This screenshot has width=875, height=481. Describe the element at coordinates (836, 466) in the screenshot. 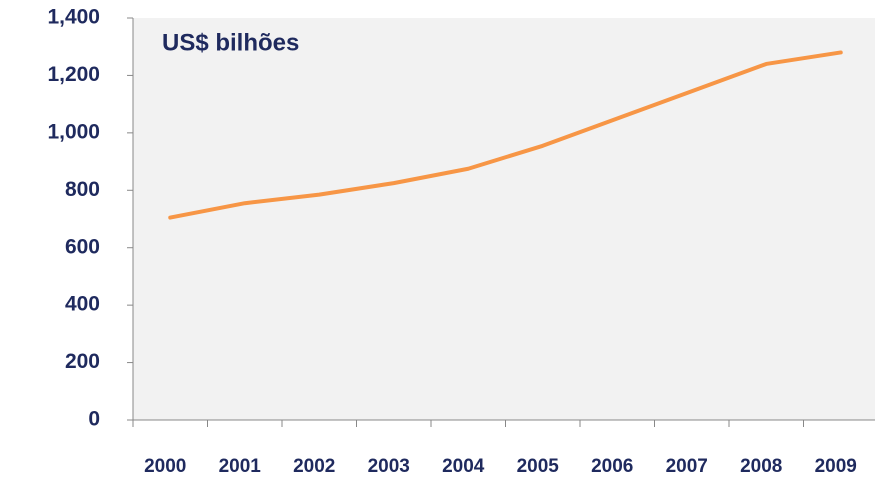

I see `x-tick-label: 2009` at that location.